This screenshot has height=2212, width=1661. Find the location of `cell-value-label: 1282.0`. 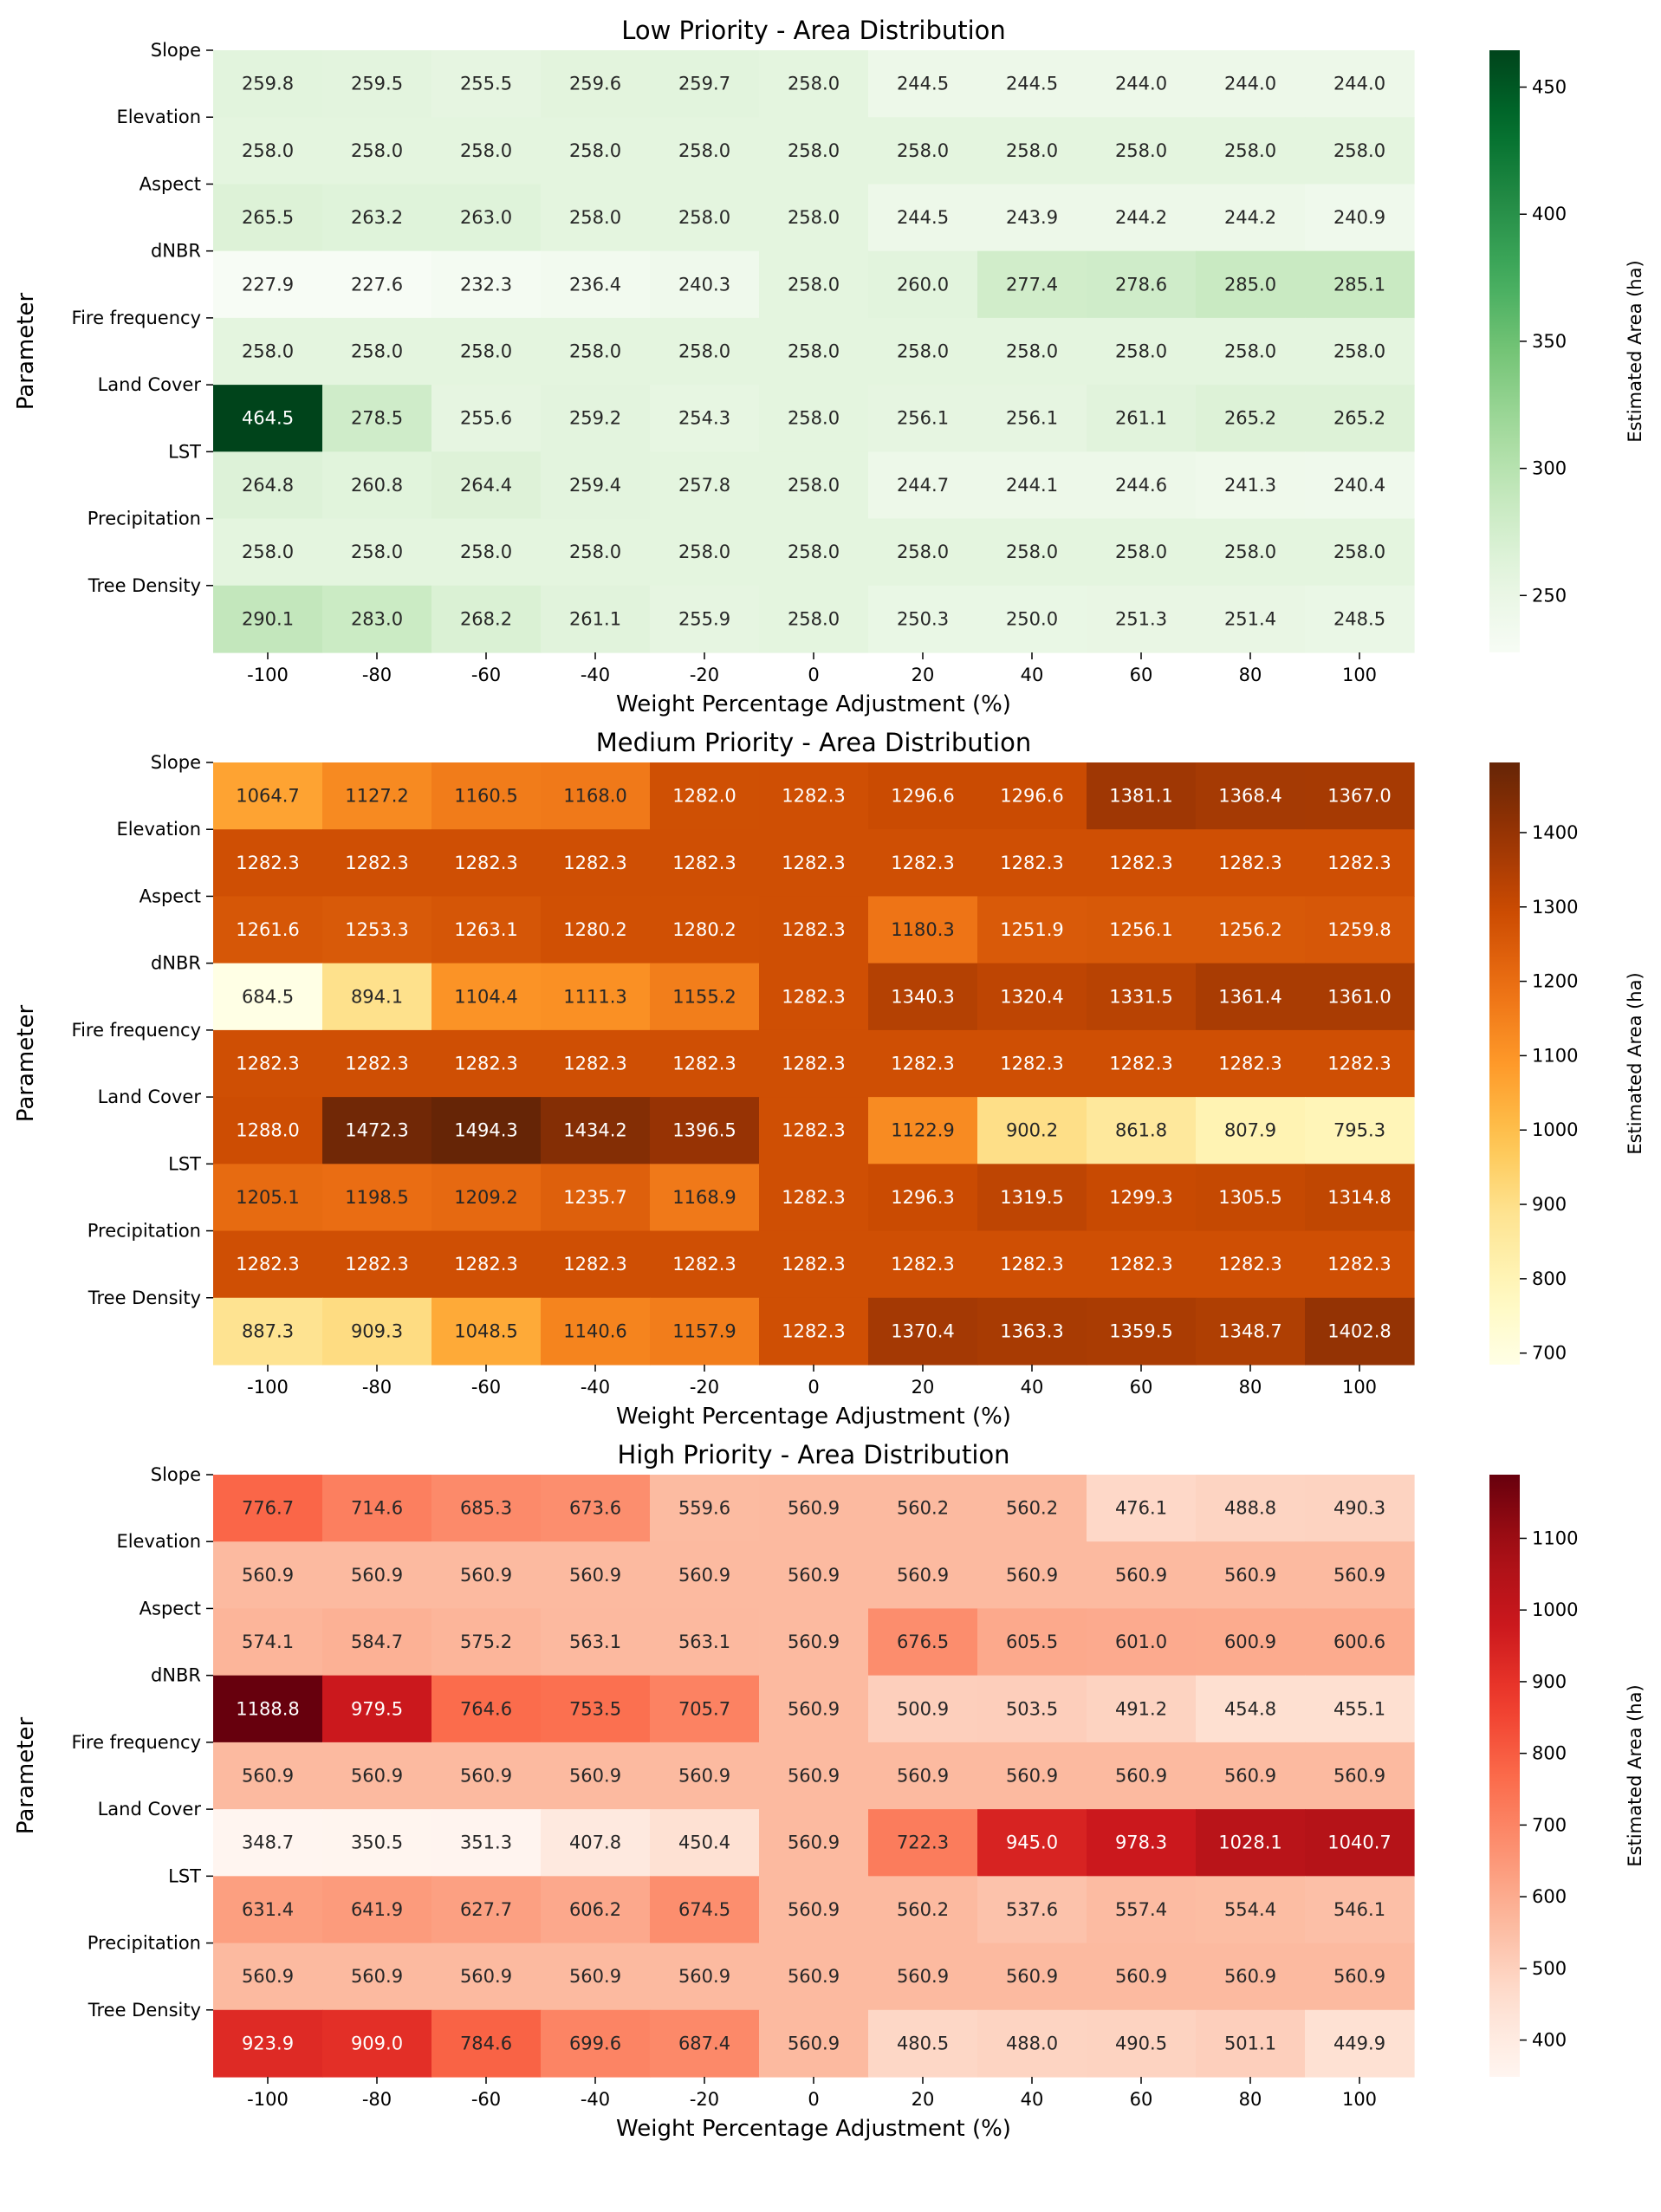

cell-value-label: 1282.0 is located at coordinates (704, 796).